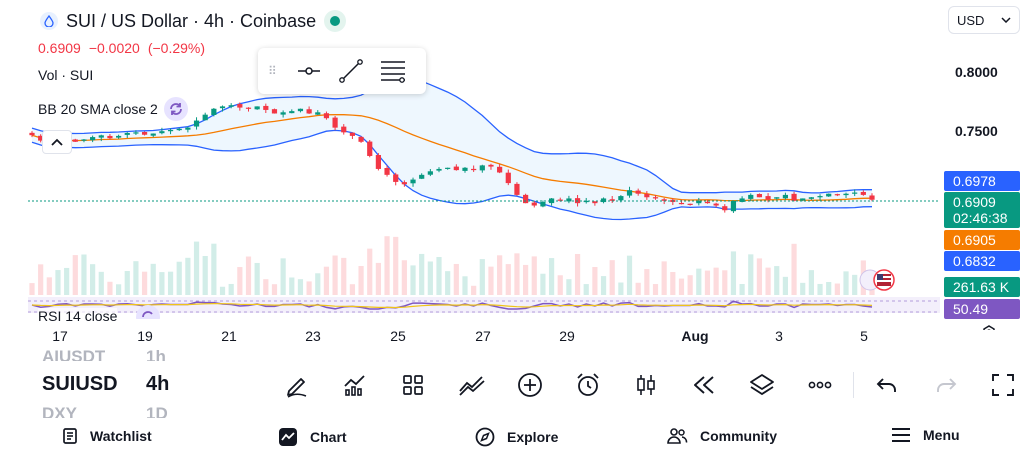 The width and height of the screenshot is (1024, 461). I want to click on prev-symbol: AIUSDT, so click(74, 354).